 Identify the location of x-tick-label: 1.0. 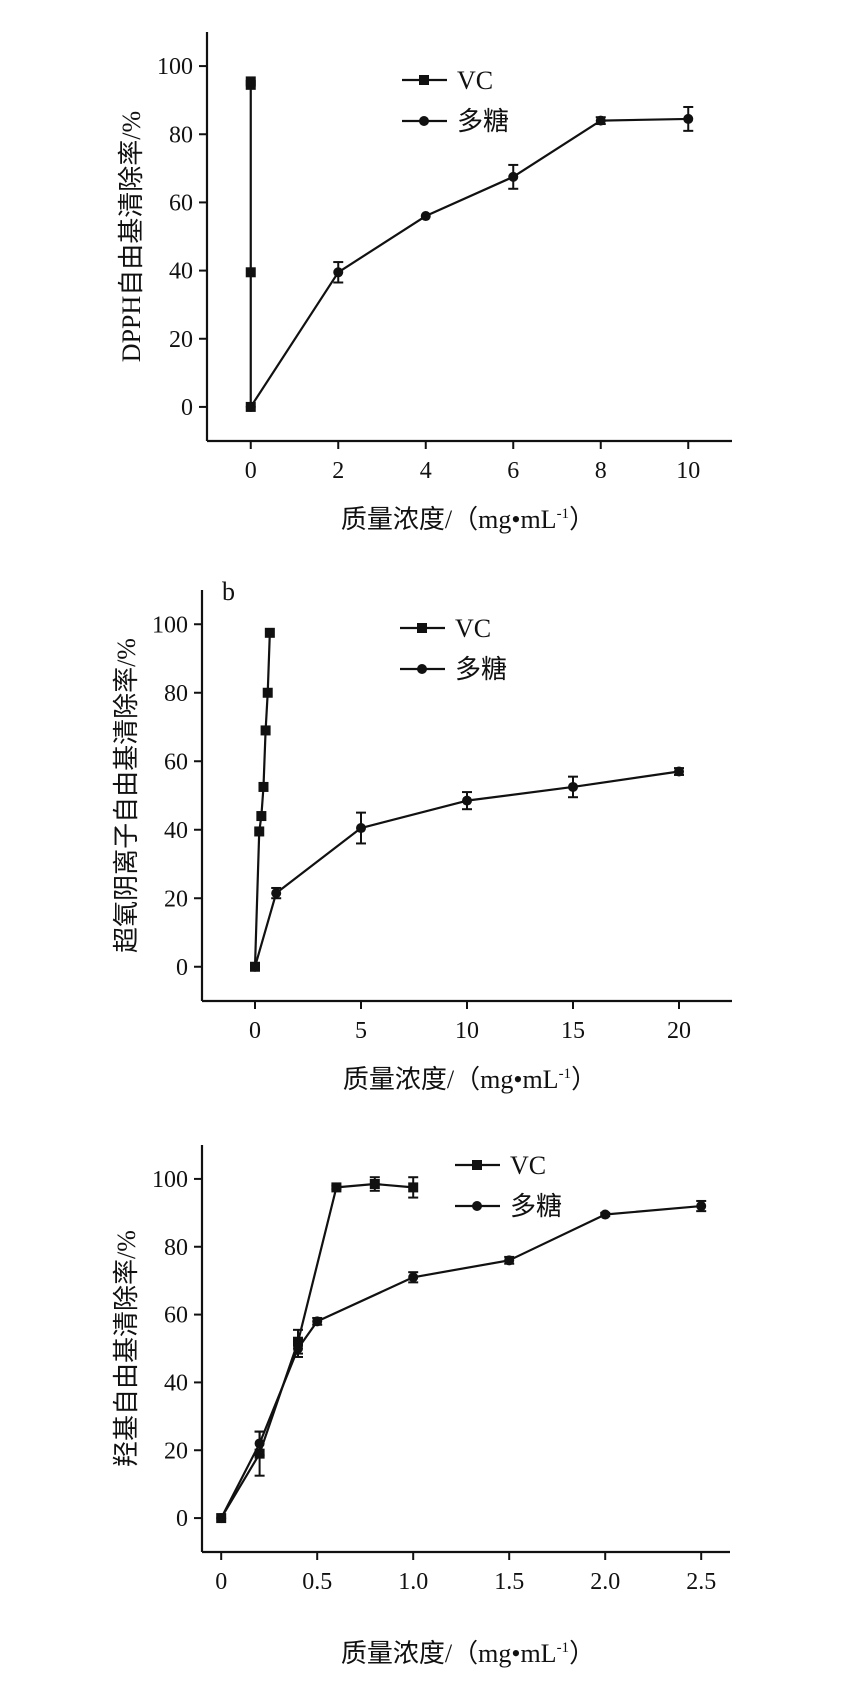
(413, 1582).